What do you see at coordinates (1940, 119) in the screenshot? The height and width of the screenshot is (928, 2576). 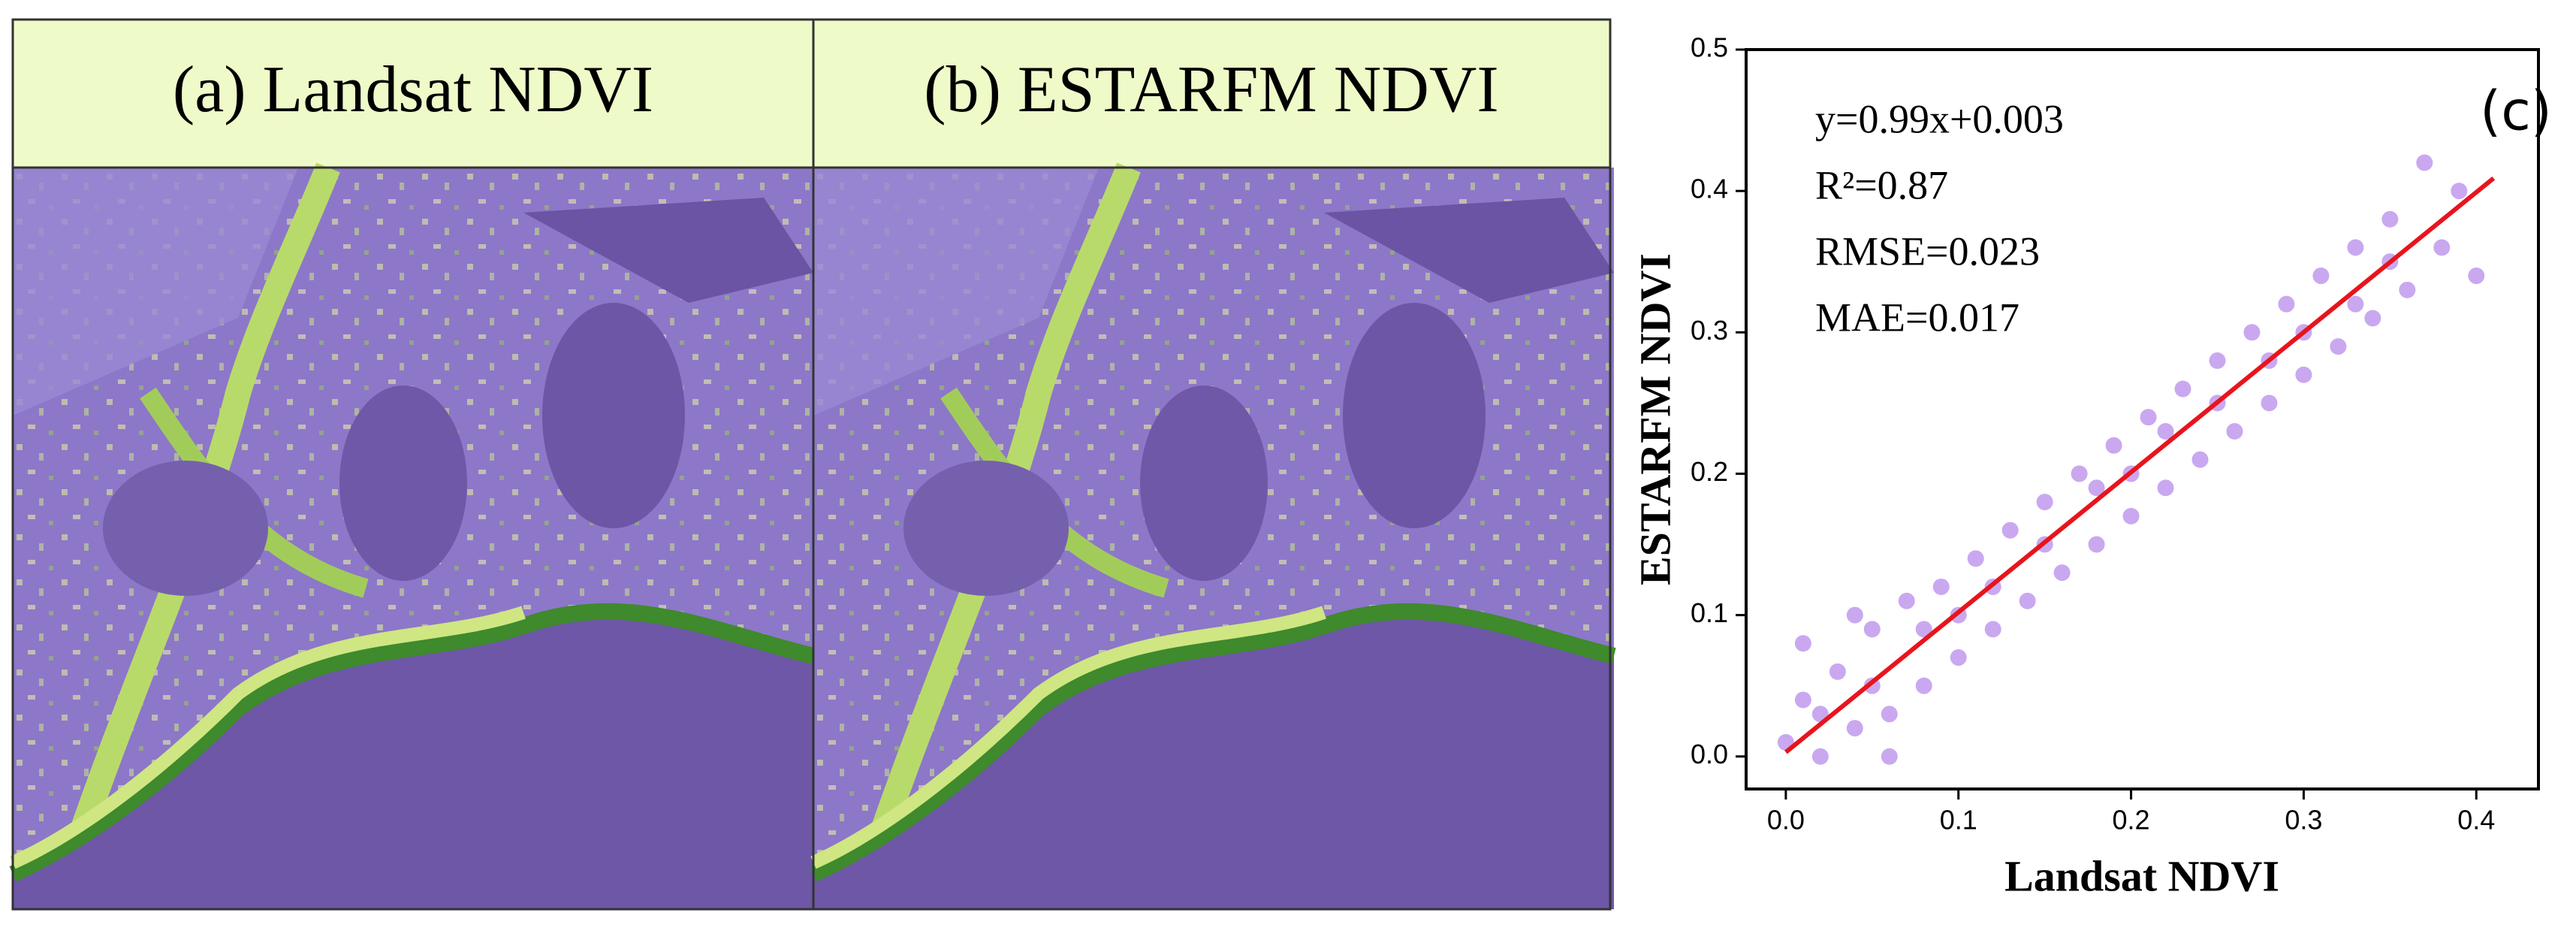 I see `annotation: y=0.99x+0.003` at bounding box center [1940, 119].